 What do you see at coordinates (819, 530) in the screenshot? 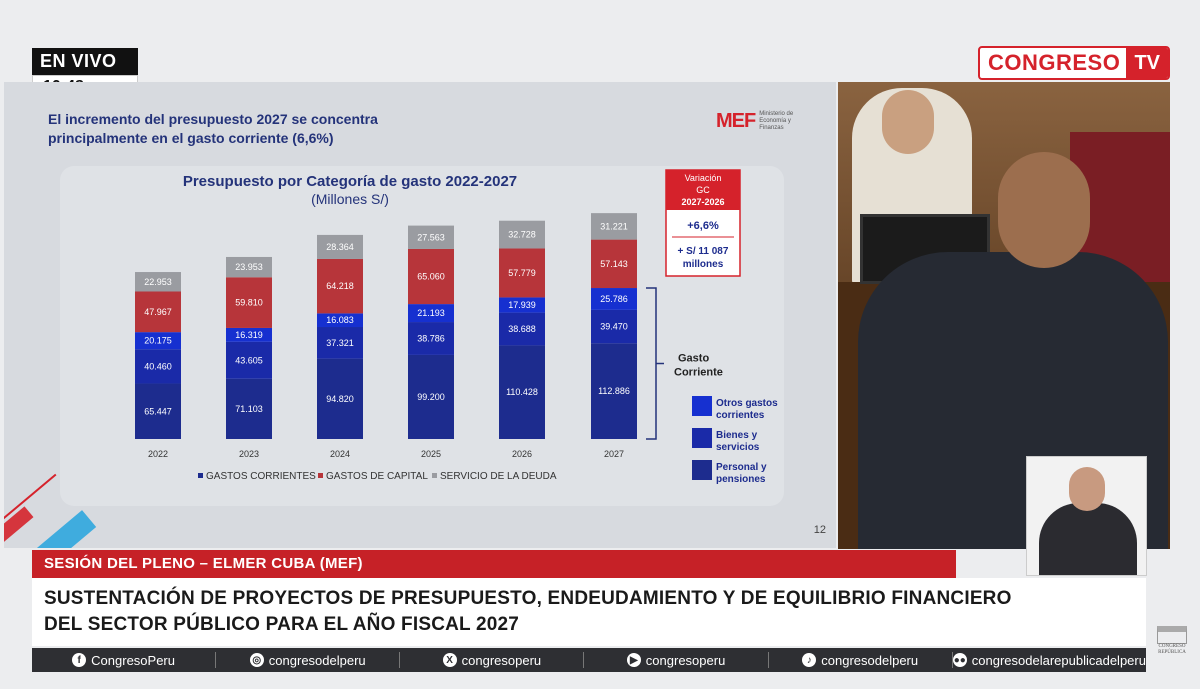
I see `slide-page-number: 12` at bounding box center [819, 530].